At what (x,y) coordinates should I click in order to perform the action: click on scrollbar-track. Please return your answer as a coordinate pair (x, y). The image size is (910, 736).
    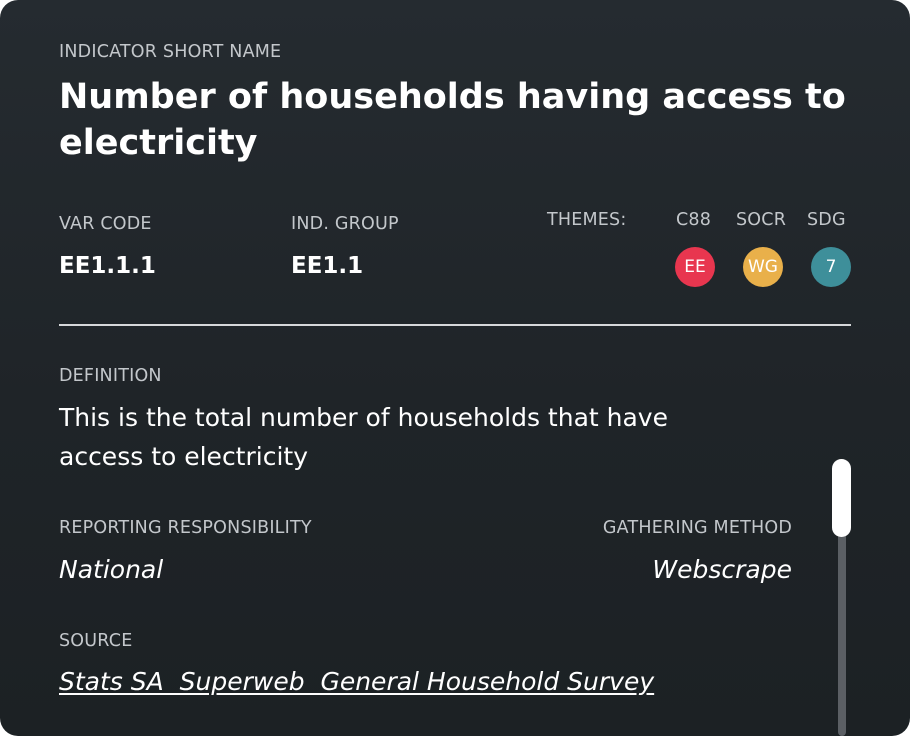
    Looking at the image, I should click on (842, 608).